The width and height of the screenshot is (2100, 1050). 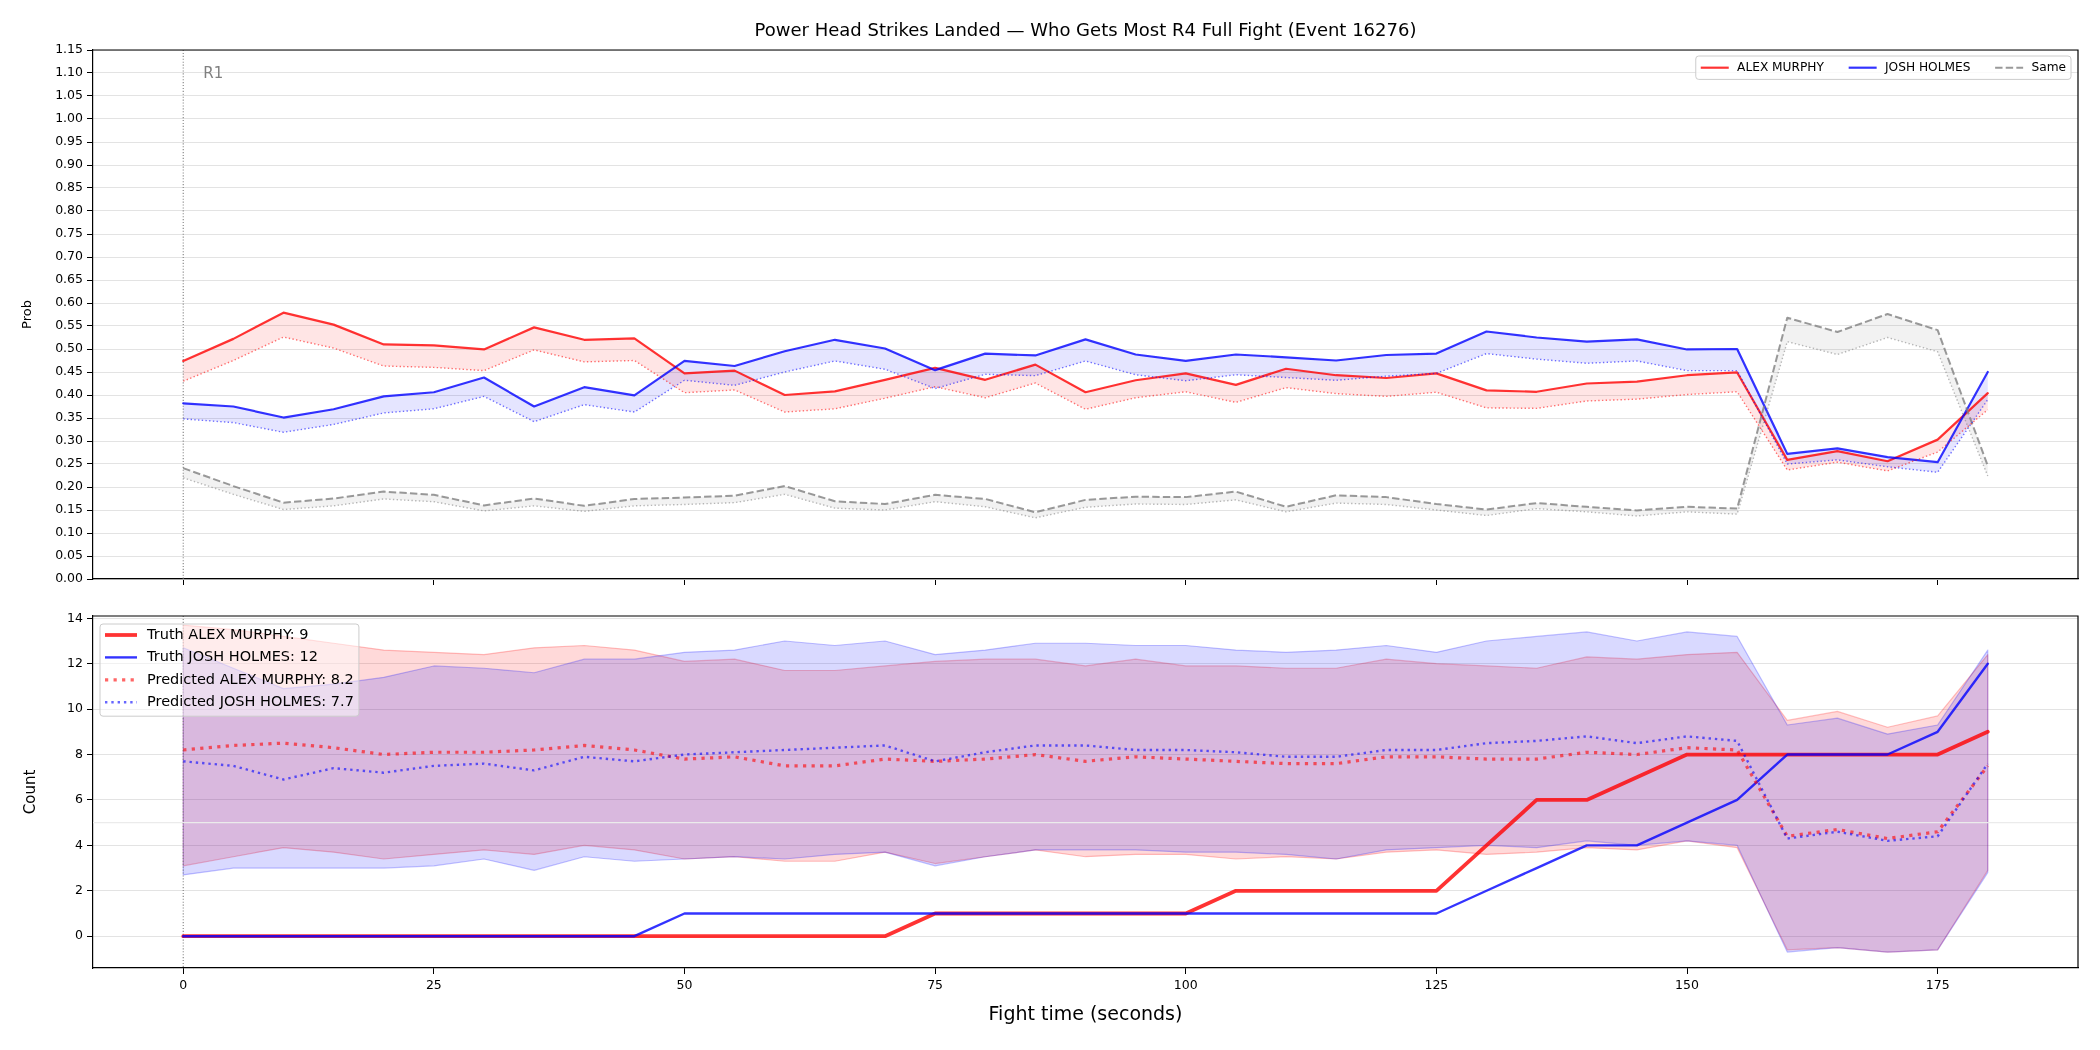 What do you see at coordinates (69, 233) in the screenshot?
I see `y-tick-label: 0.75` at bounding box center [69, 233].